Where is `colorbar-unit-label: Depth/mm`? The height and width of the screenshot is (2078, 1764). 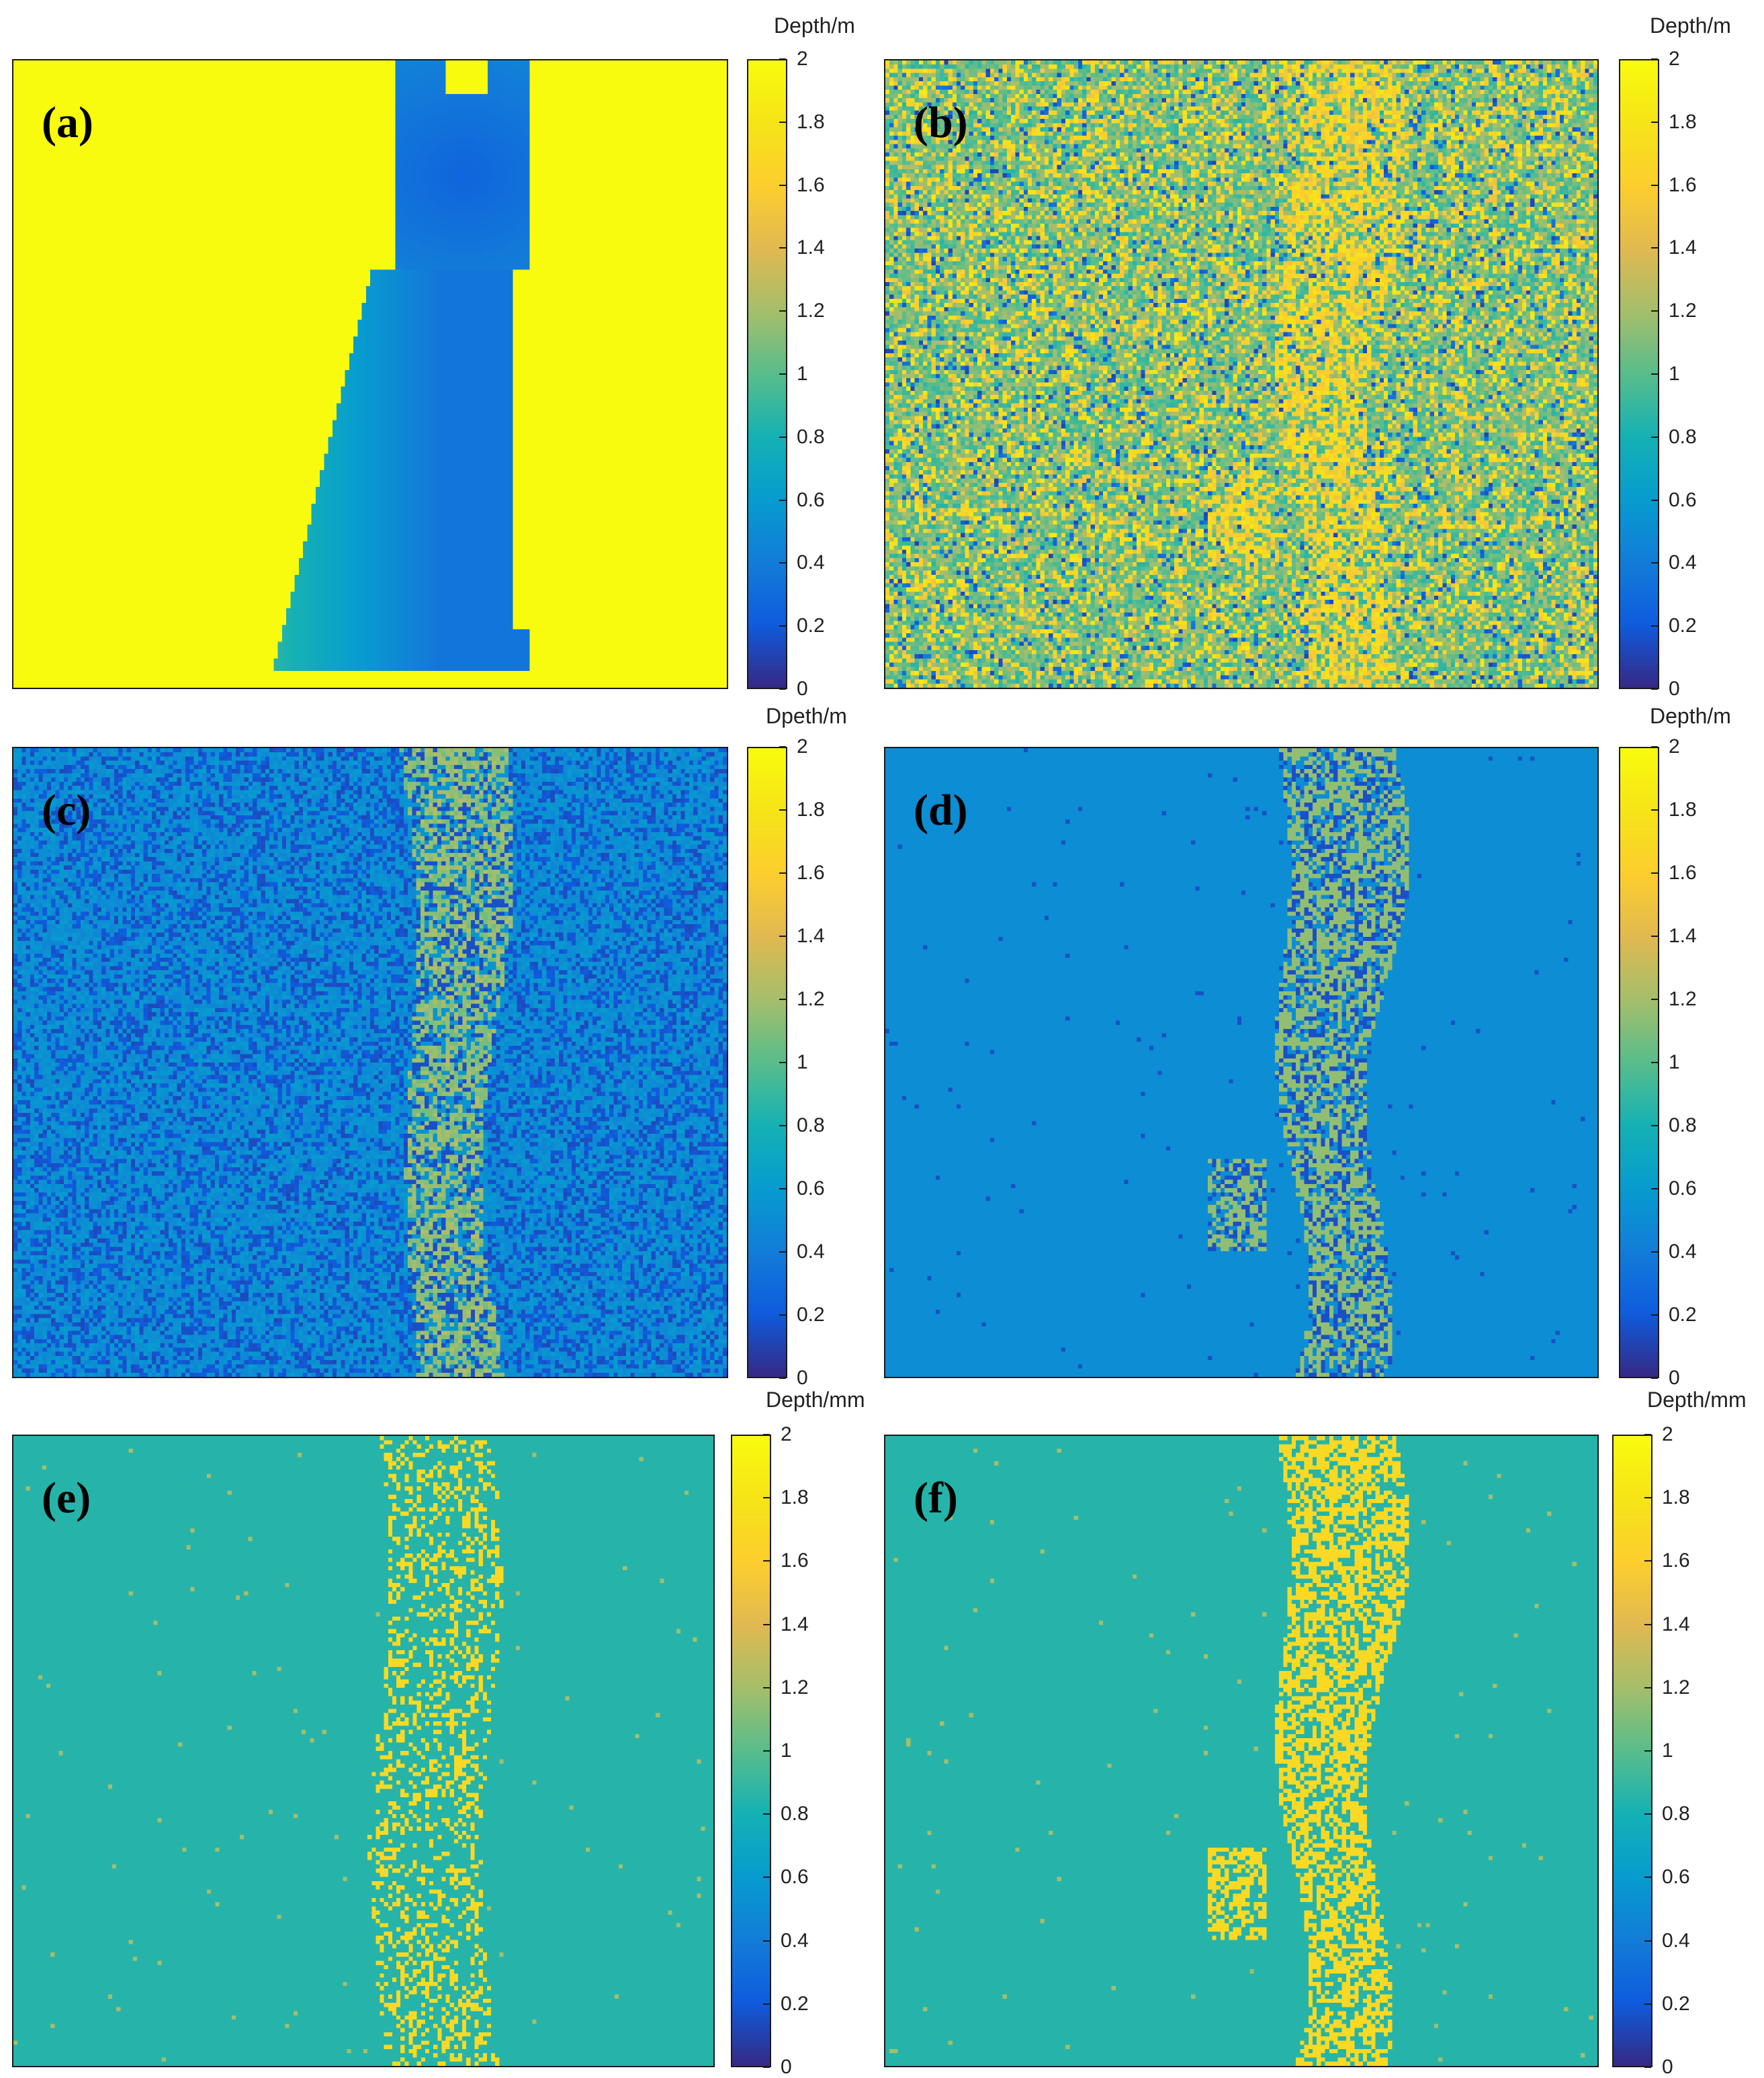
colorbar-unit-label: Depth/mm is located at coordinates (815, 1400).